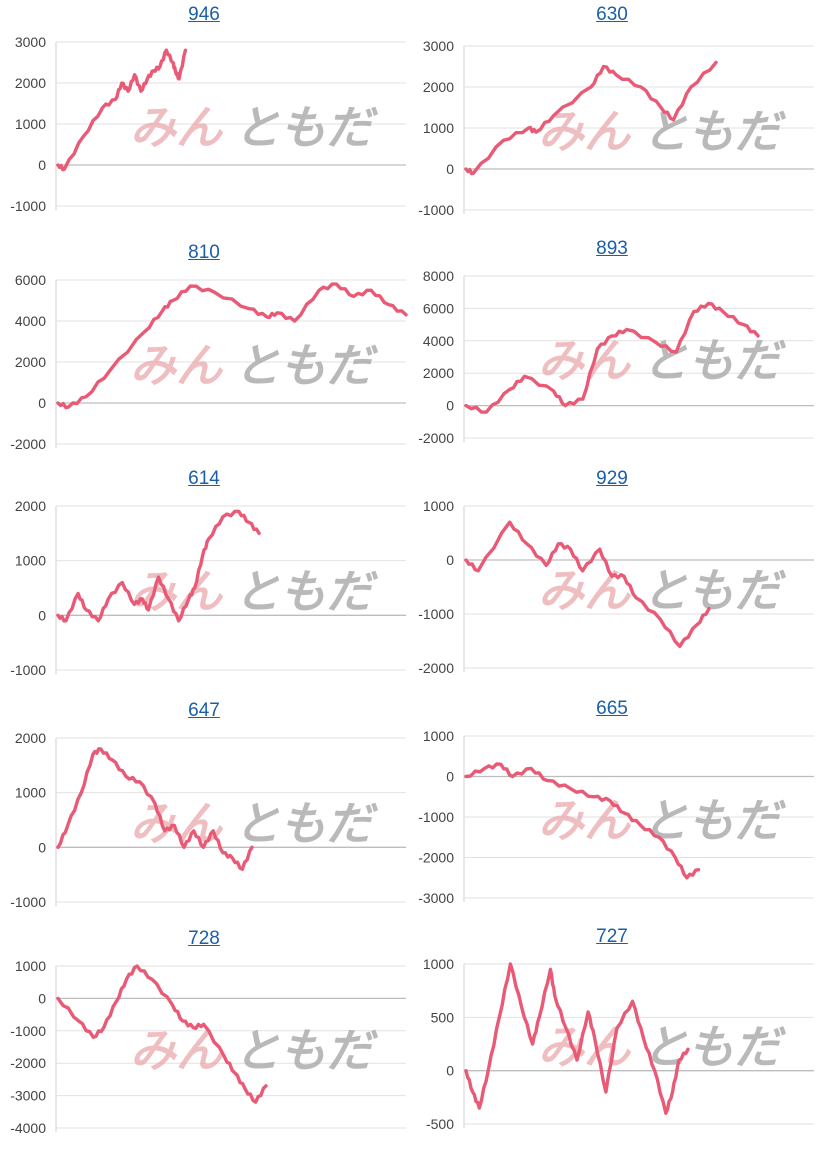  Describe the element at coordinates (204, 14) in the screenshot. I see `chart-title-link: 946` at that location.